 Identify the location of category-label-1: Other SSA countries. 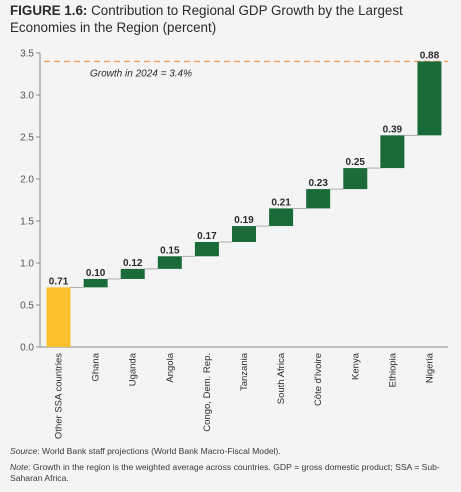
(59, 396).